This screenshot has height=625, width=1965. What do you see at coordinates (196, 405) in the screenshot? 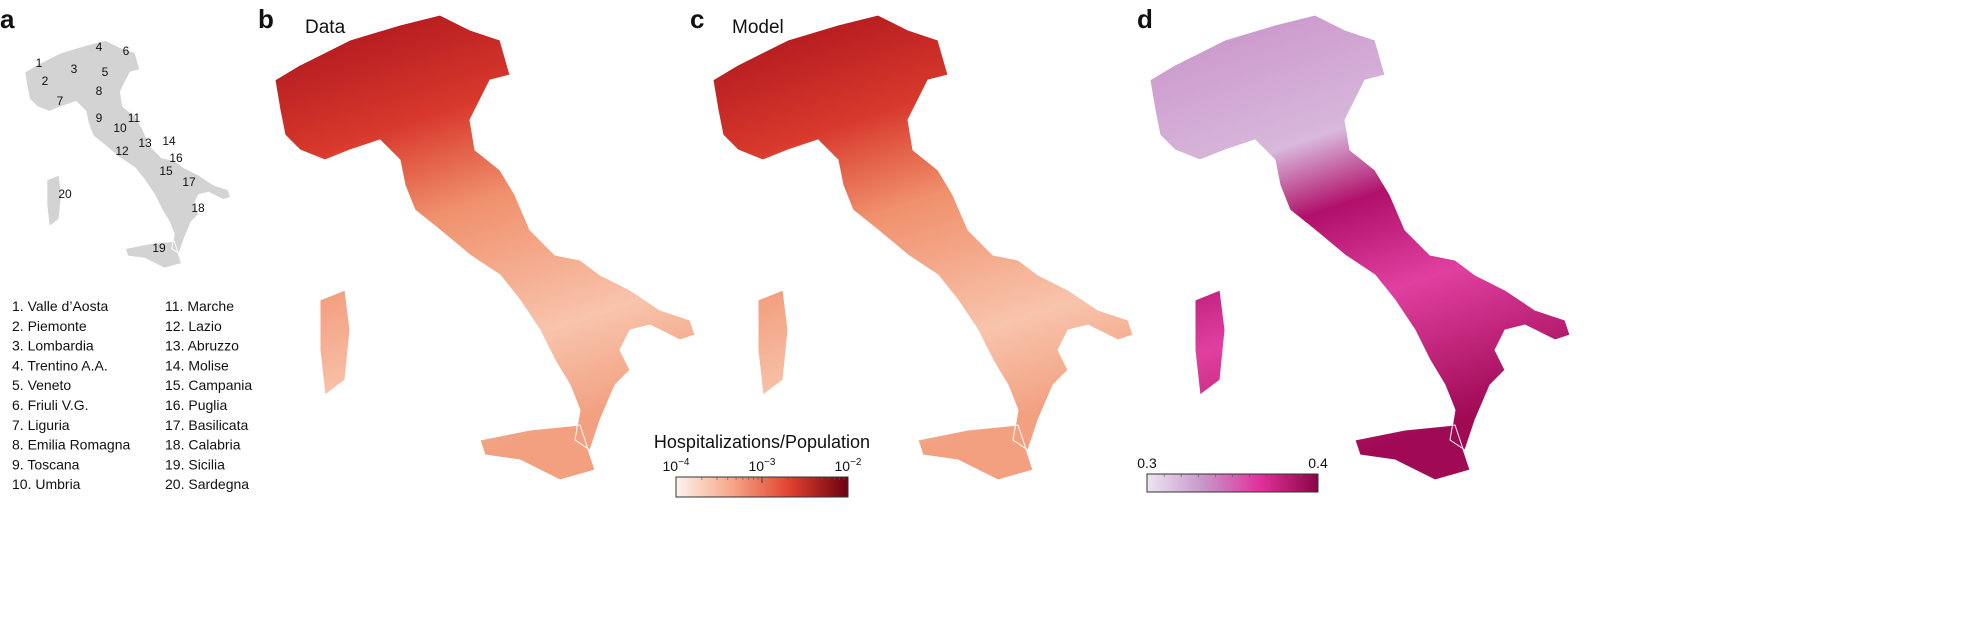
I see `region-list-item: 16. Puglia` at bounding box center [196, 405].